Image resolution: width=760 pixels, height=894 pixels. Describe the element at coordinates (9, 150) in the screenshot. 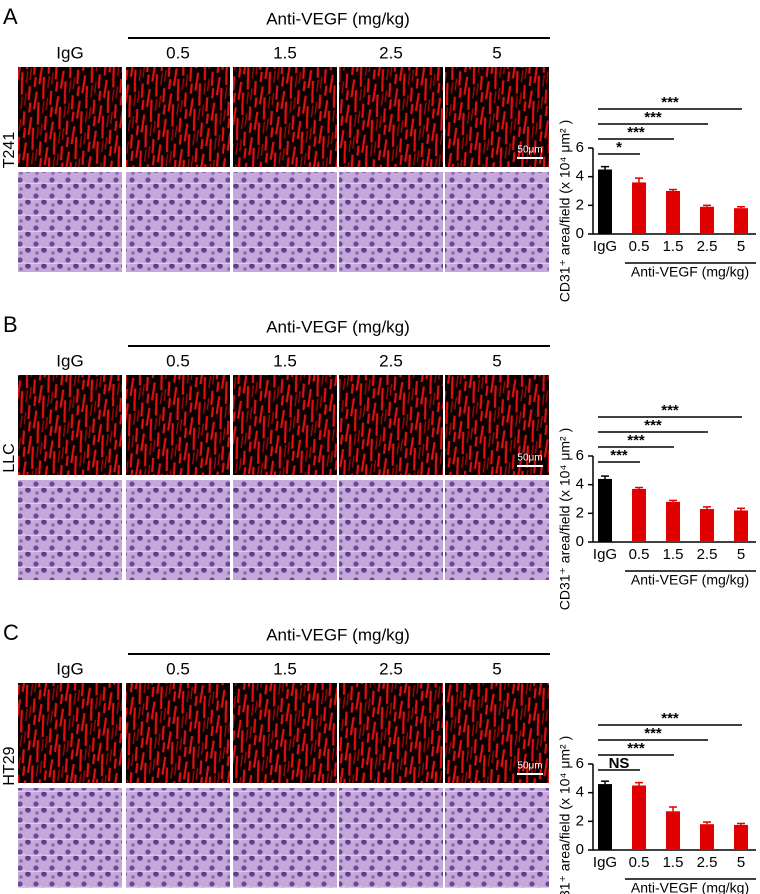

I see `cell-line-label: T241` at that location.